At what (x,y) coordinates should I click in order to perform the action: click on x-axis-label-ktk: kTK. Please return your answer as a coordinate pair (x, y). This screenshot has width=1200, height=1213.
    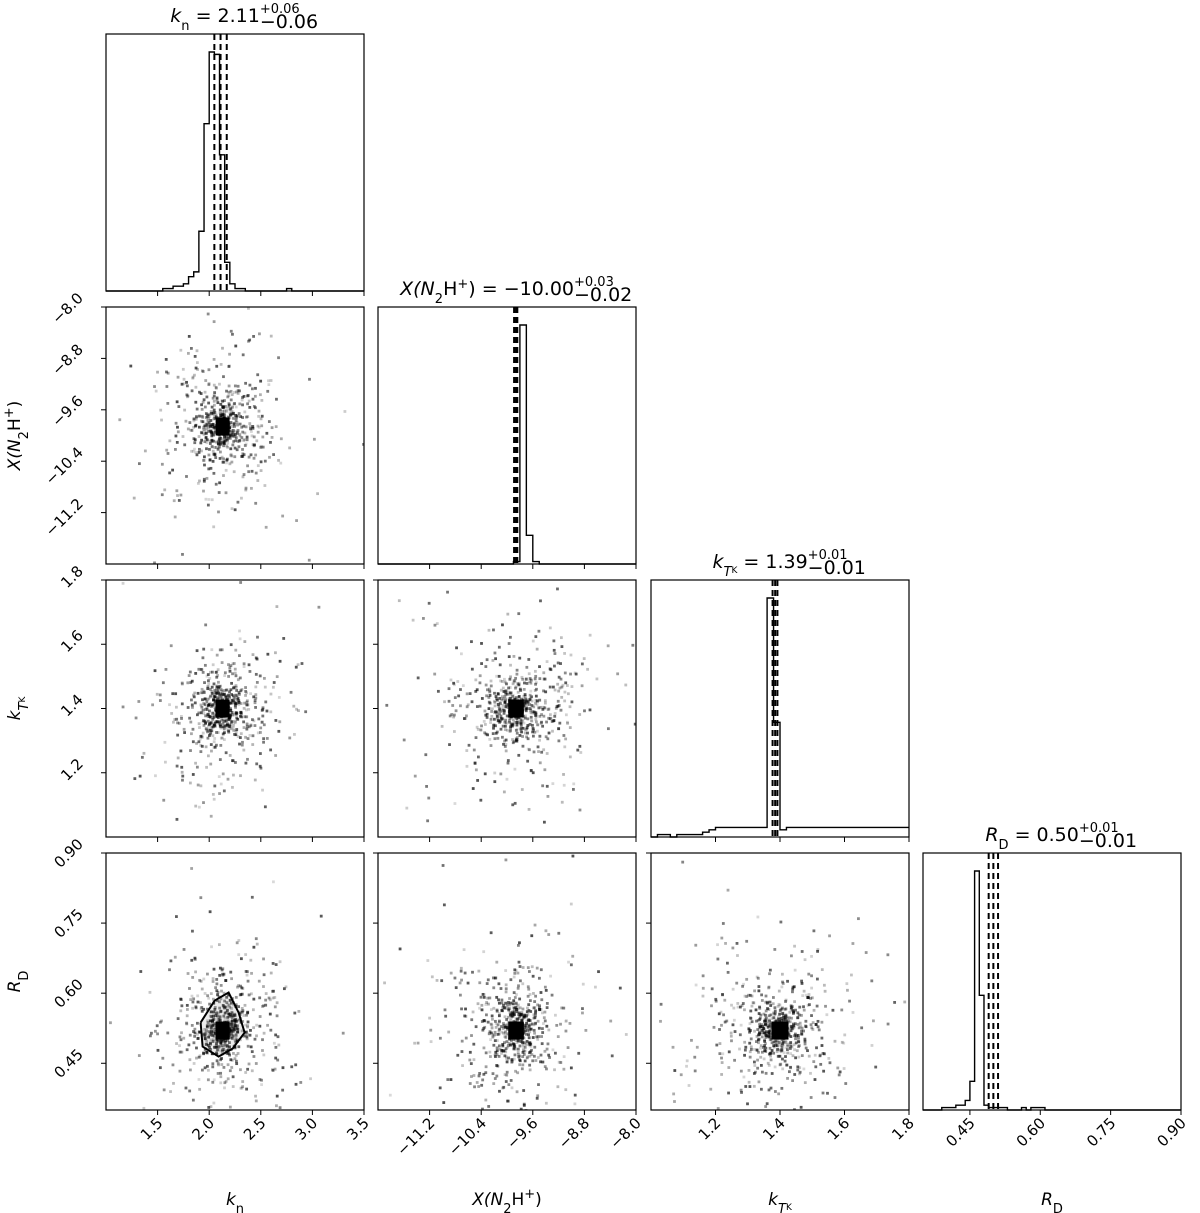
    Looking at the image, I should click on (780, 1201).